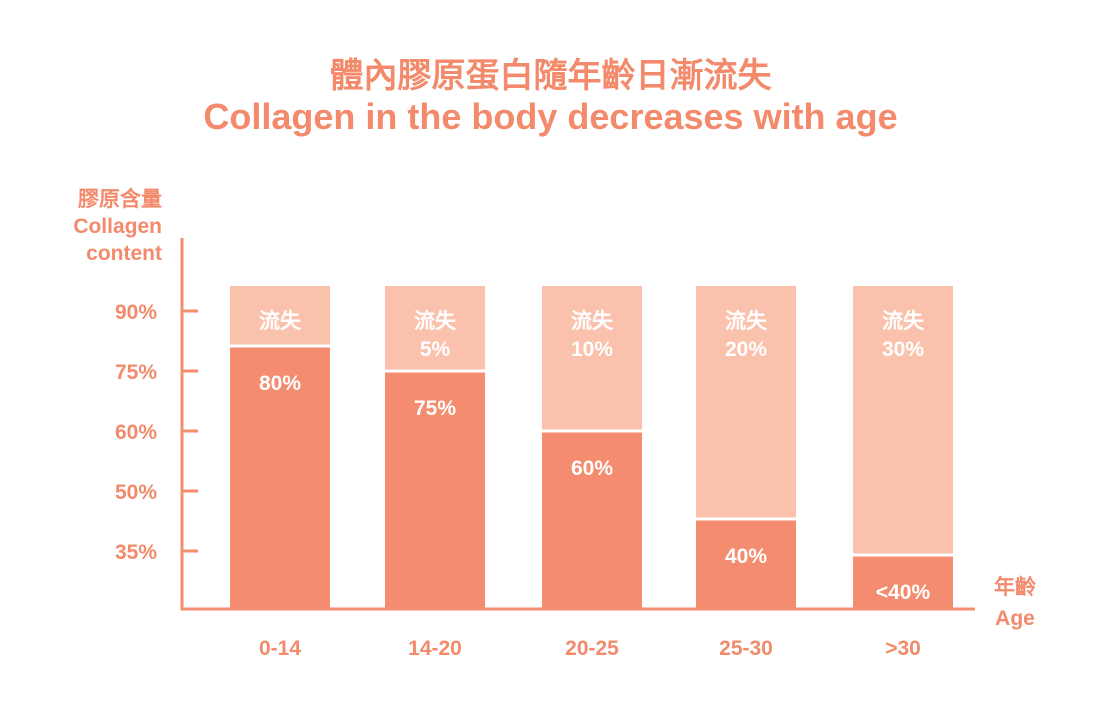 This screenshot has height=705, width=1101. What do you see at coordinates (117, 226) in the screenshot?
I see `y-axis-label-en-1: Collagen` at bounding box center [117, 226].